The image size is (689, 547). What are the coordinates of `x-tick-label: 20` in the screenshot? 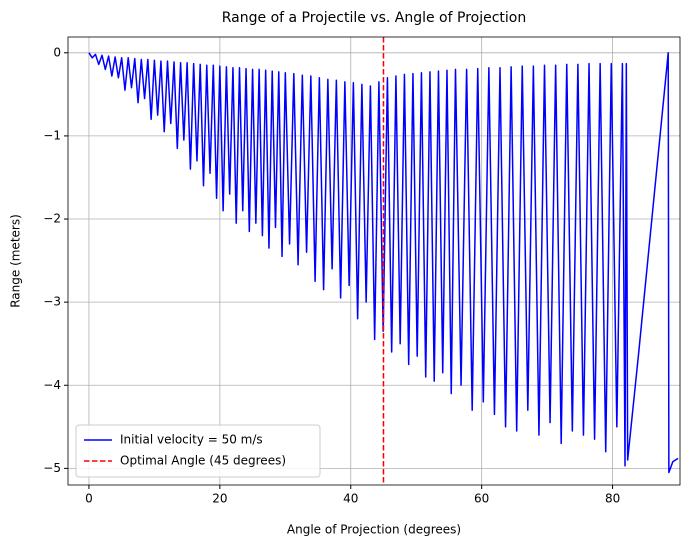 It's located at (219, 499).